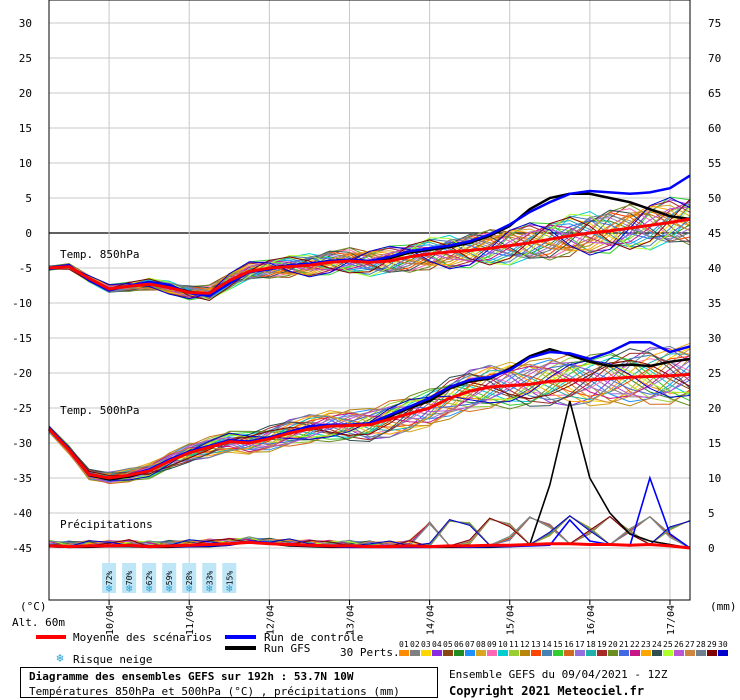  Describe the element at coordinates (22, 443) in the screenshot. I see `left-tick-label: -30` at that location.